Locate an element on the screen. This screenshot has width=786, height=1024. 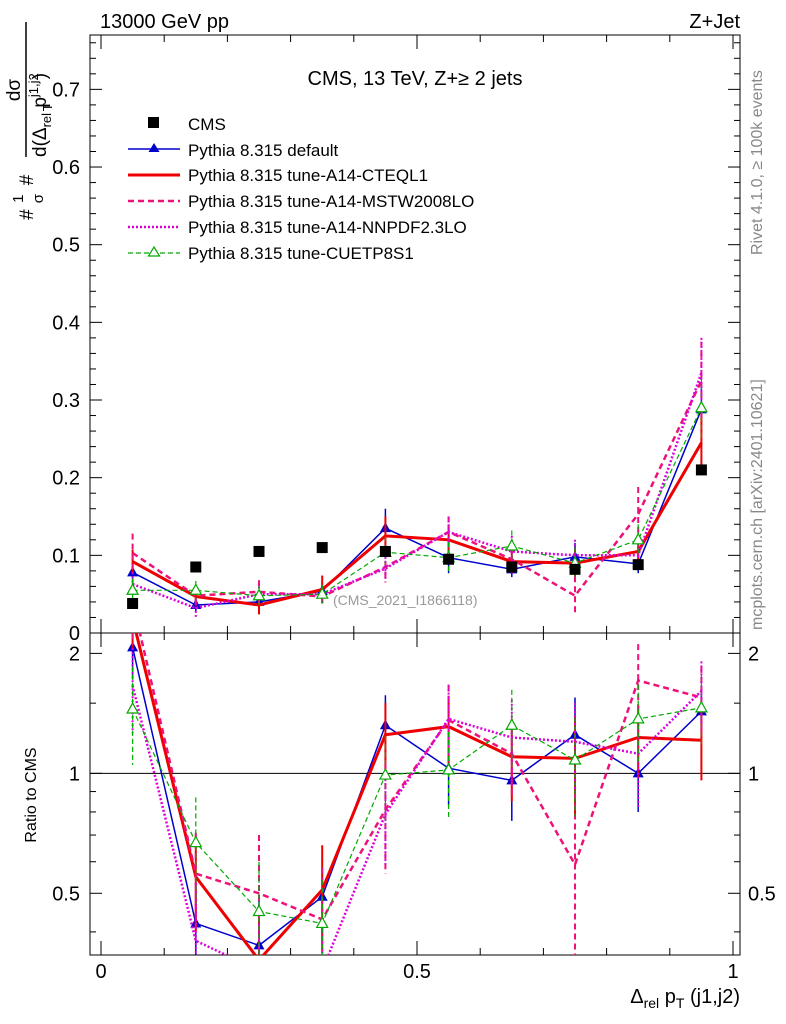
ylabel-den-sub2: T is located at coordinates (47, 107).